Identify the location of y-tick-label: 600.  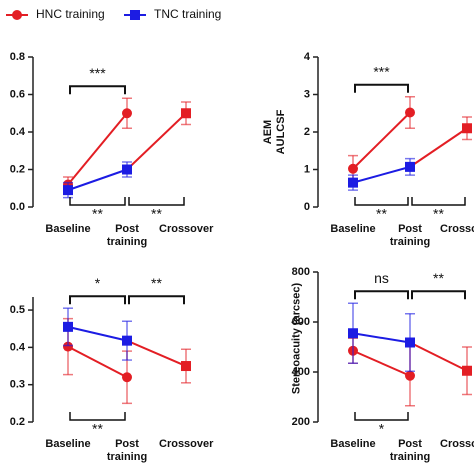
(301, 322).